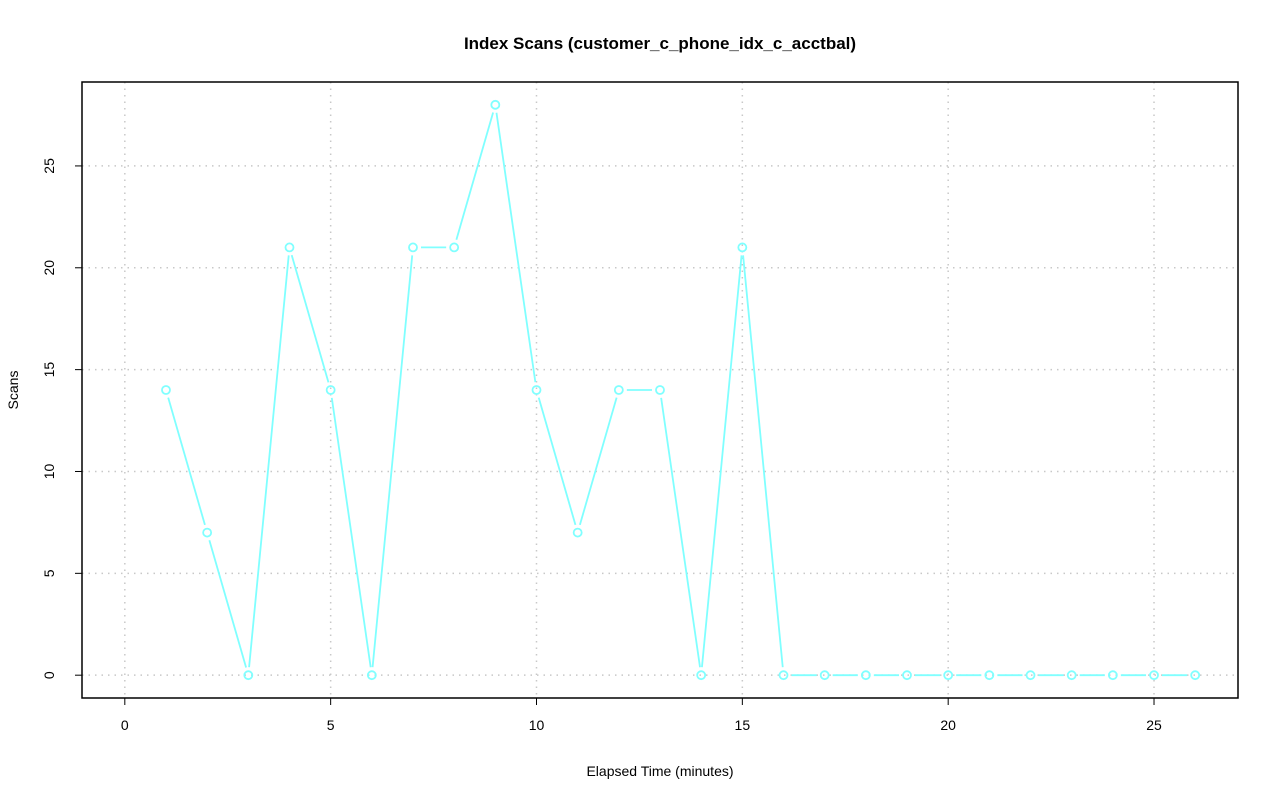 The image size is (1280, 806). What do you see at coordinates (537, 725) in the screenshot?
I see `x-tick-label: 10` at bounding box center [537, 725].